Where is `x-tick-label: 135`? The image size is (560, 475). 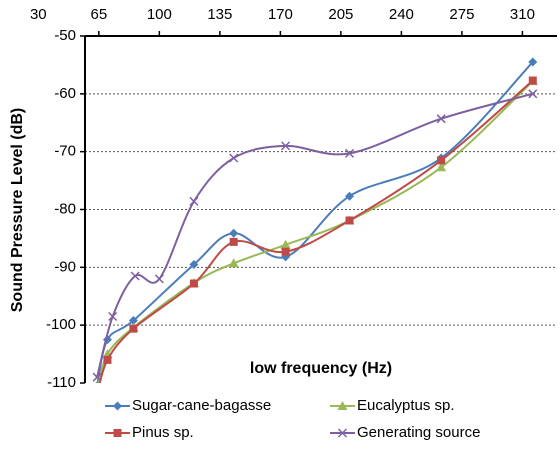 x-tick-label: 135 is located at coordinates (219, 14).